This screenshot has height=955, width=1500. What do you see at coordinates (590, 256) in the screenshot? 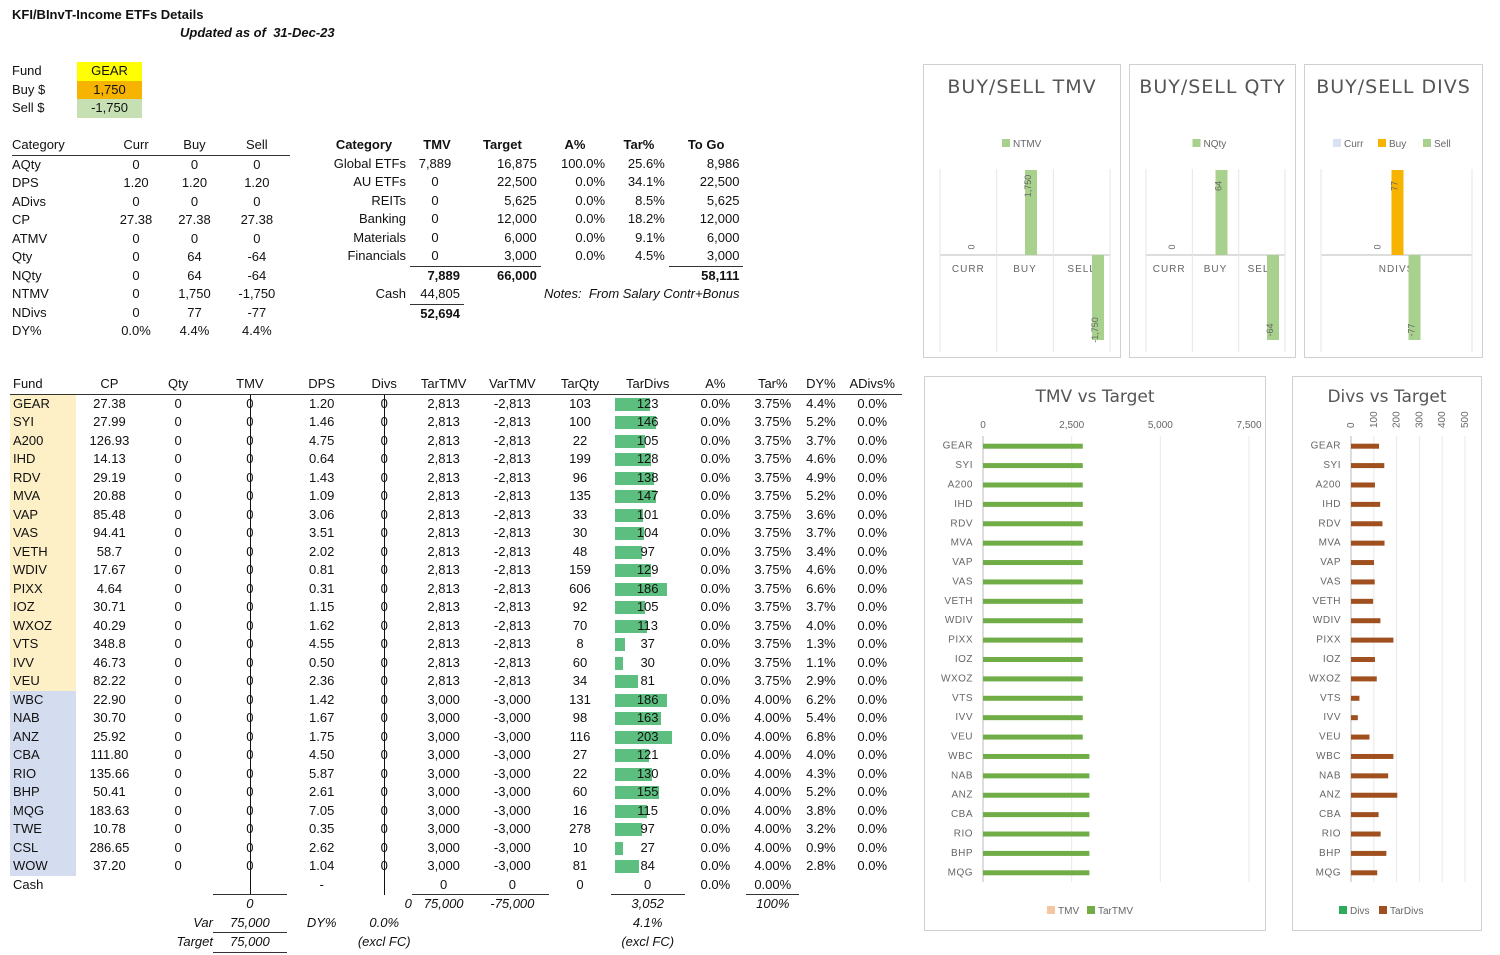
I see `allocation-cell: 0.0%` at bounding box center [590, 256].